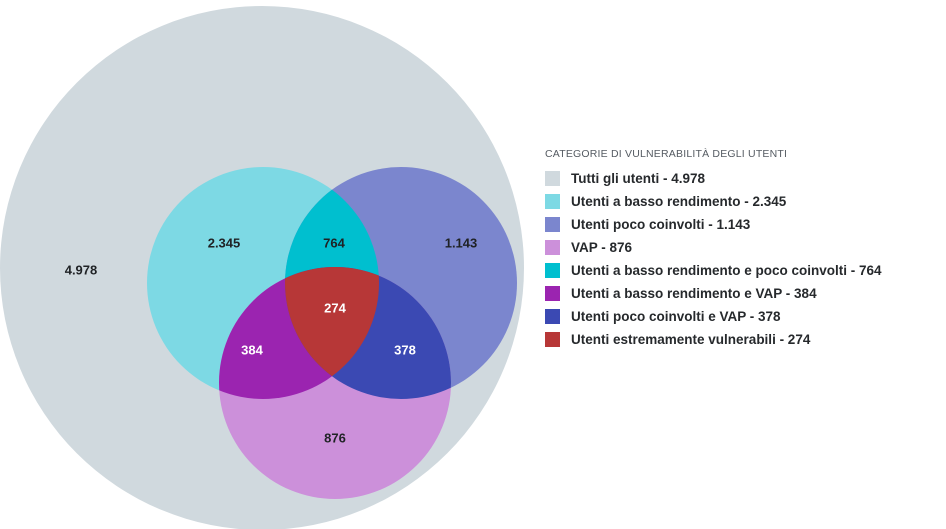  What do you see at coordinates (666, 154) in the screenshot?
I see `legend-title: CATEGORIE DI VULNERABILITÀ DEGLI UTENTI` at bounding box center [666, 154].